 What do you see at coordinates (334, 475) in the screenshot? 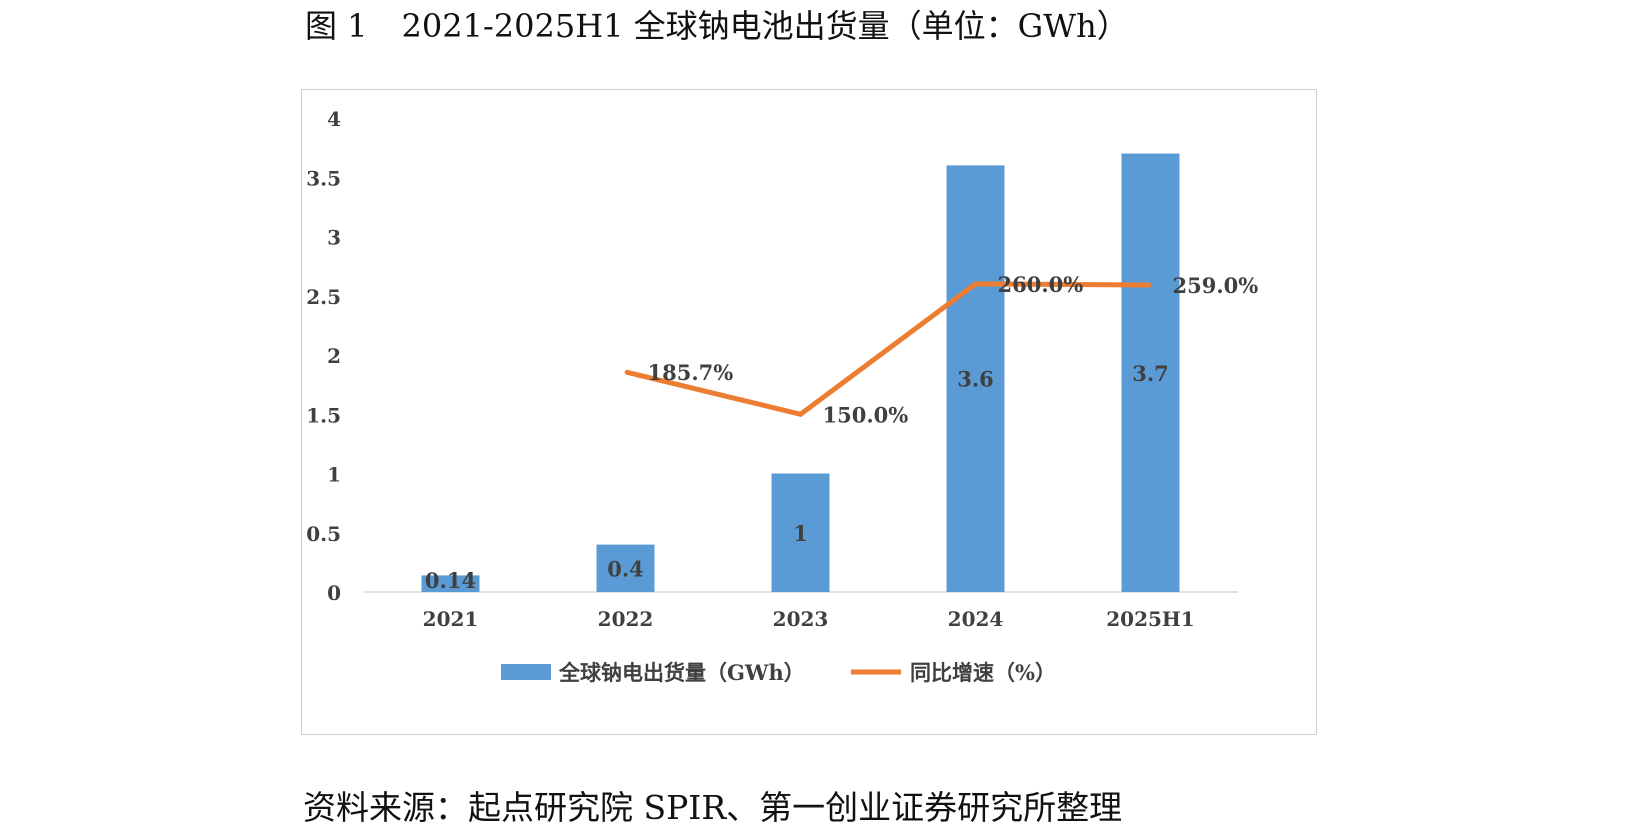
I see `y-tick-label: 1` at bounding box center [334, 475].